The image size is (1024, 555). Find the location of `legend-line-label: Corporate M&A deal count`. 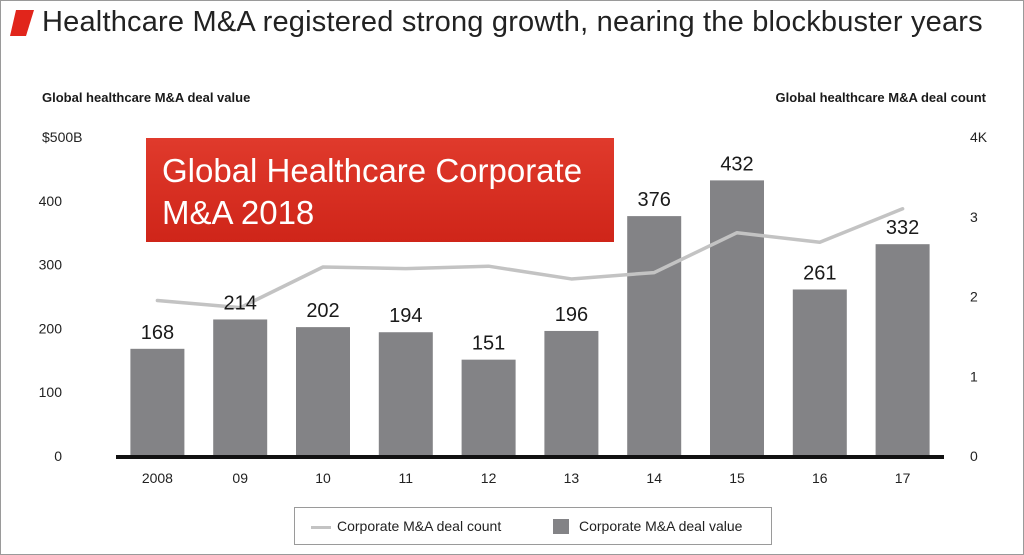

legend-line-label: Corporate M&A deal count is located at coordinates (419, 526).